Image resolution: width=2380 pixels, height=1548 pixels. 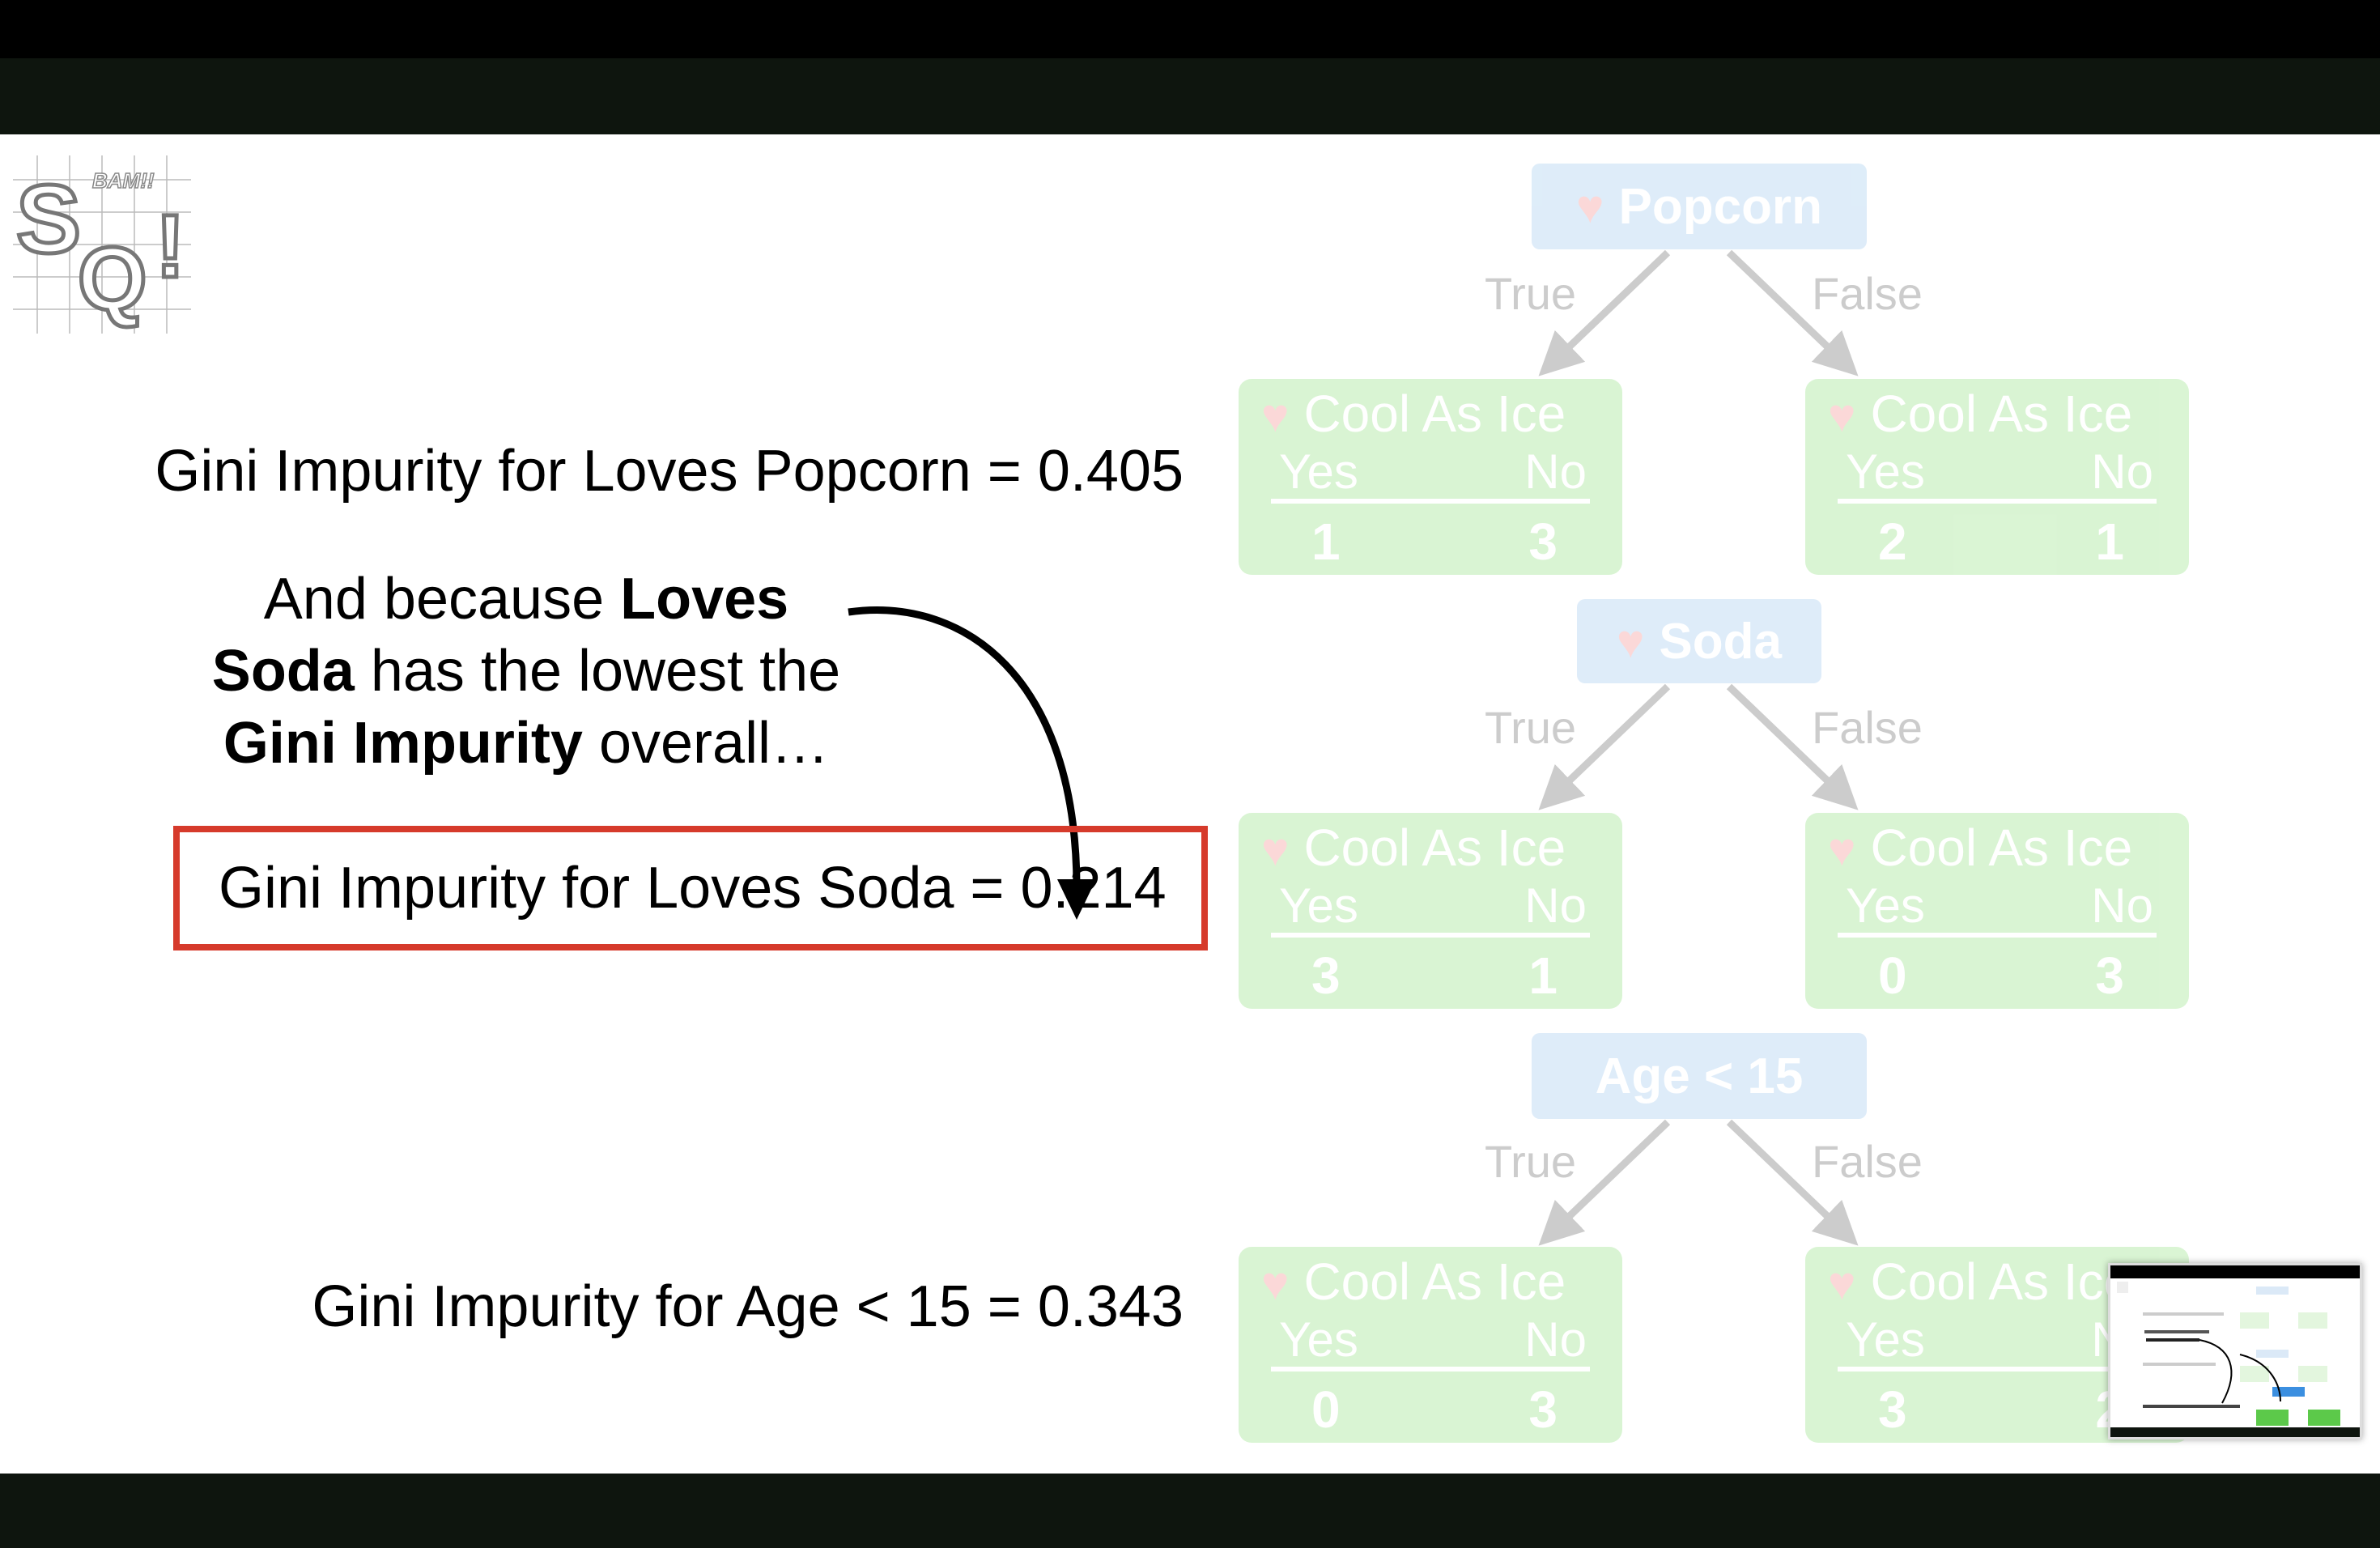 I want to click on thumbnail-bottom-bar, so click(x=2235, y=1432).